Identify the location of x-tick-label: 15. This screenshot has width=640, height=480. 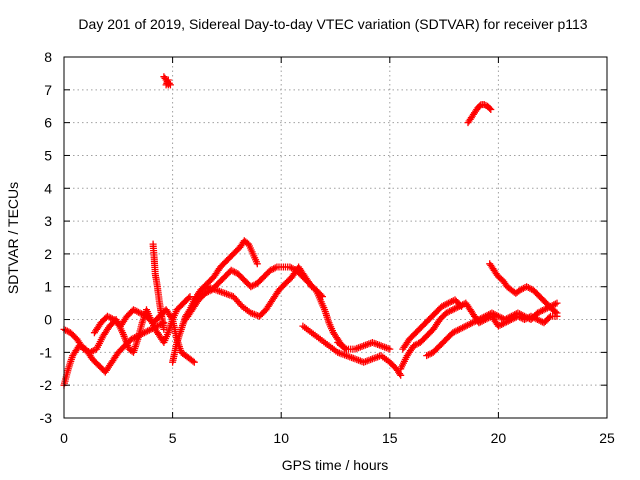
(390, 438).